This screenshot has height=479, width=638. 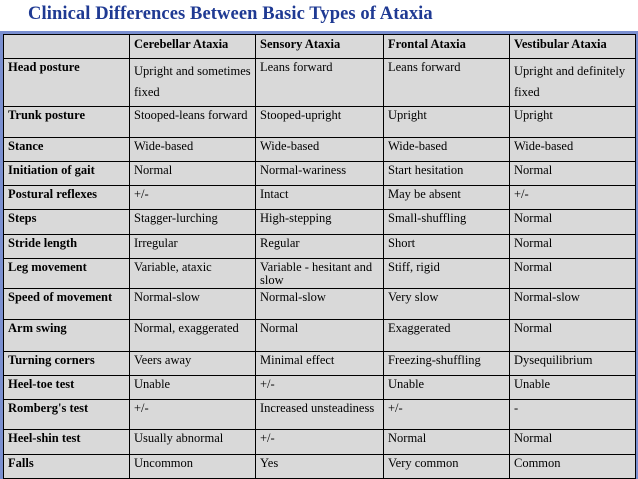 I want to click on table-cell: Dysequilibrium, so click(x=572, y=363).